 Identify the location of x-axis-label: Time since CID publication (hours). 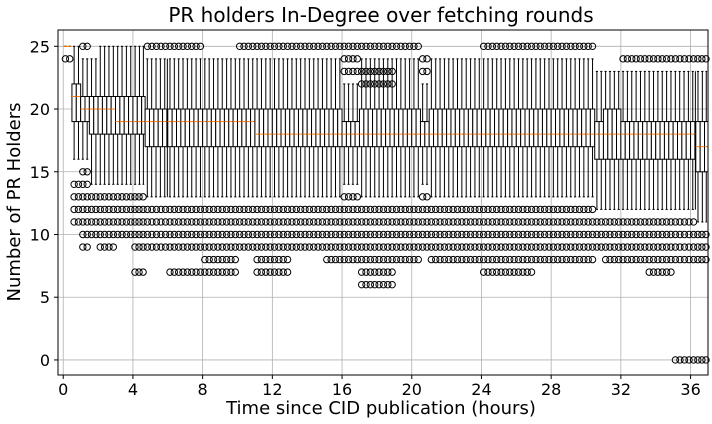
(380, 408).